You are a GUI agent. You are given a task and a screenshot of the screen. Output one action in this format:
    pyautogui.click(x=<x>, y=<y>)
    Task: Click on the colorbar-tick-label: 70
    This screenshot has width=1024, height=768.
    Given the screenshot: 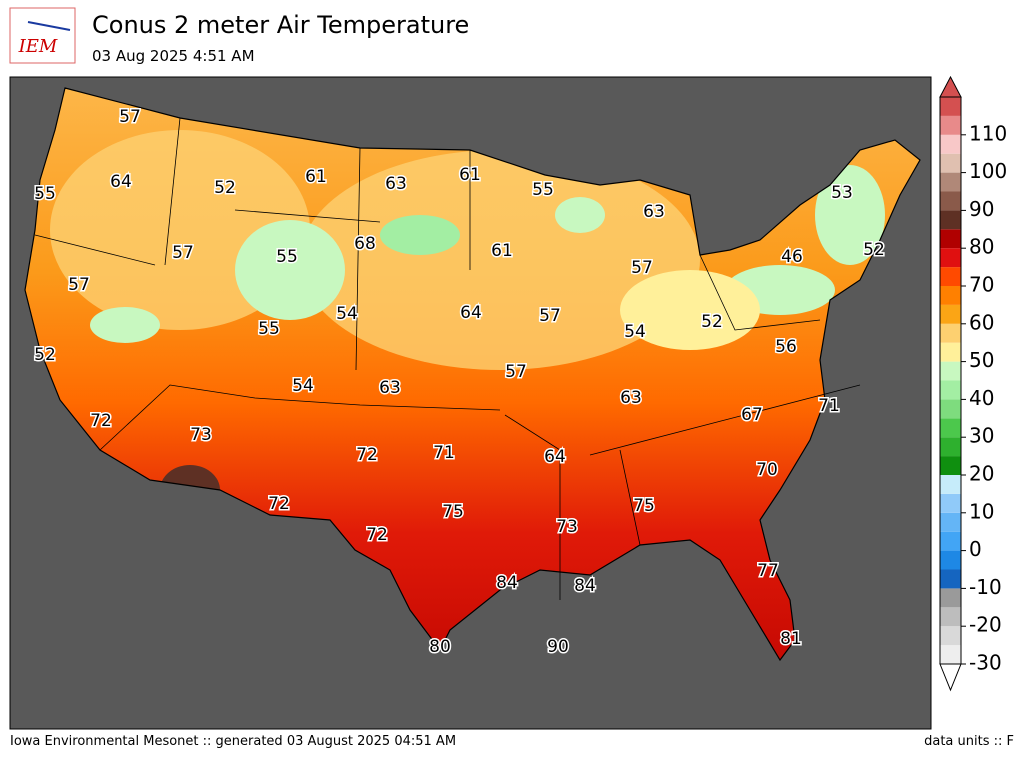 What is the action you would take?
    pyautogui.click(x=981, y=285)
    